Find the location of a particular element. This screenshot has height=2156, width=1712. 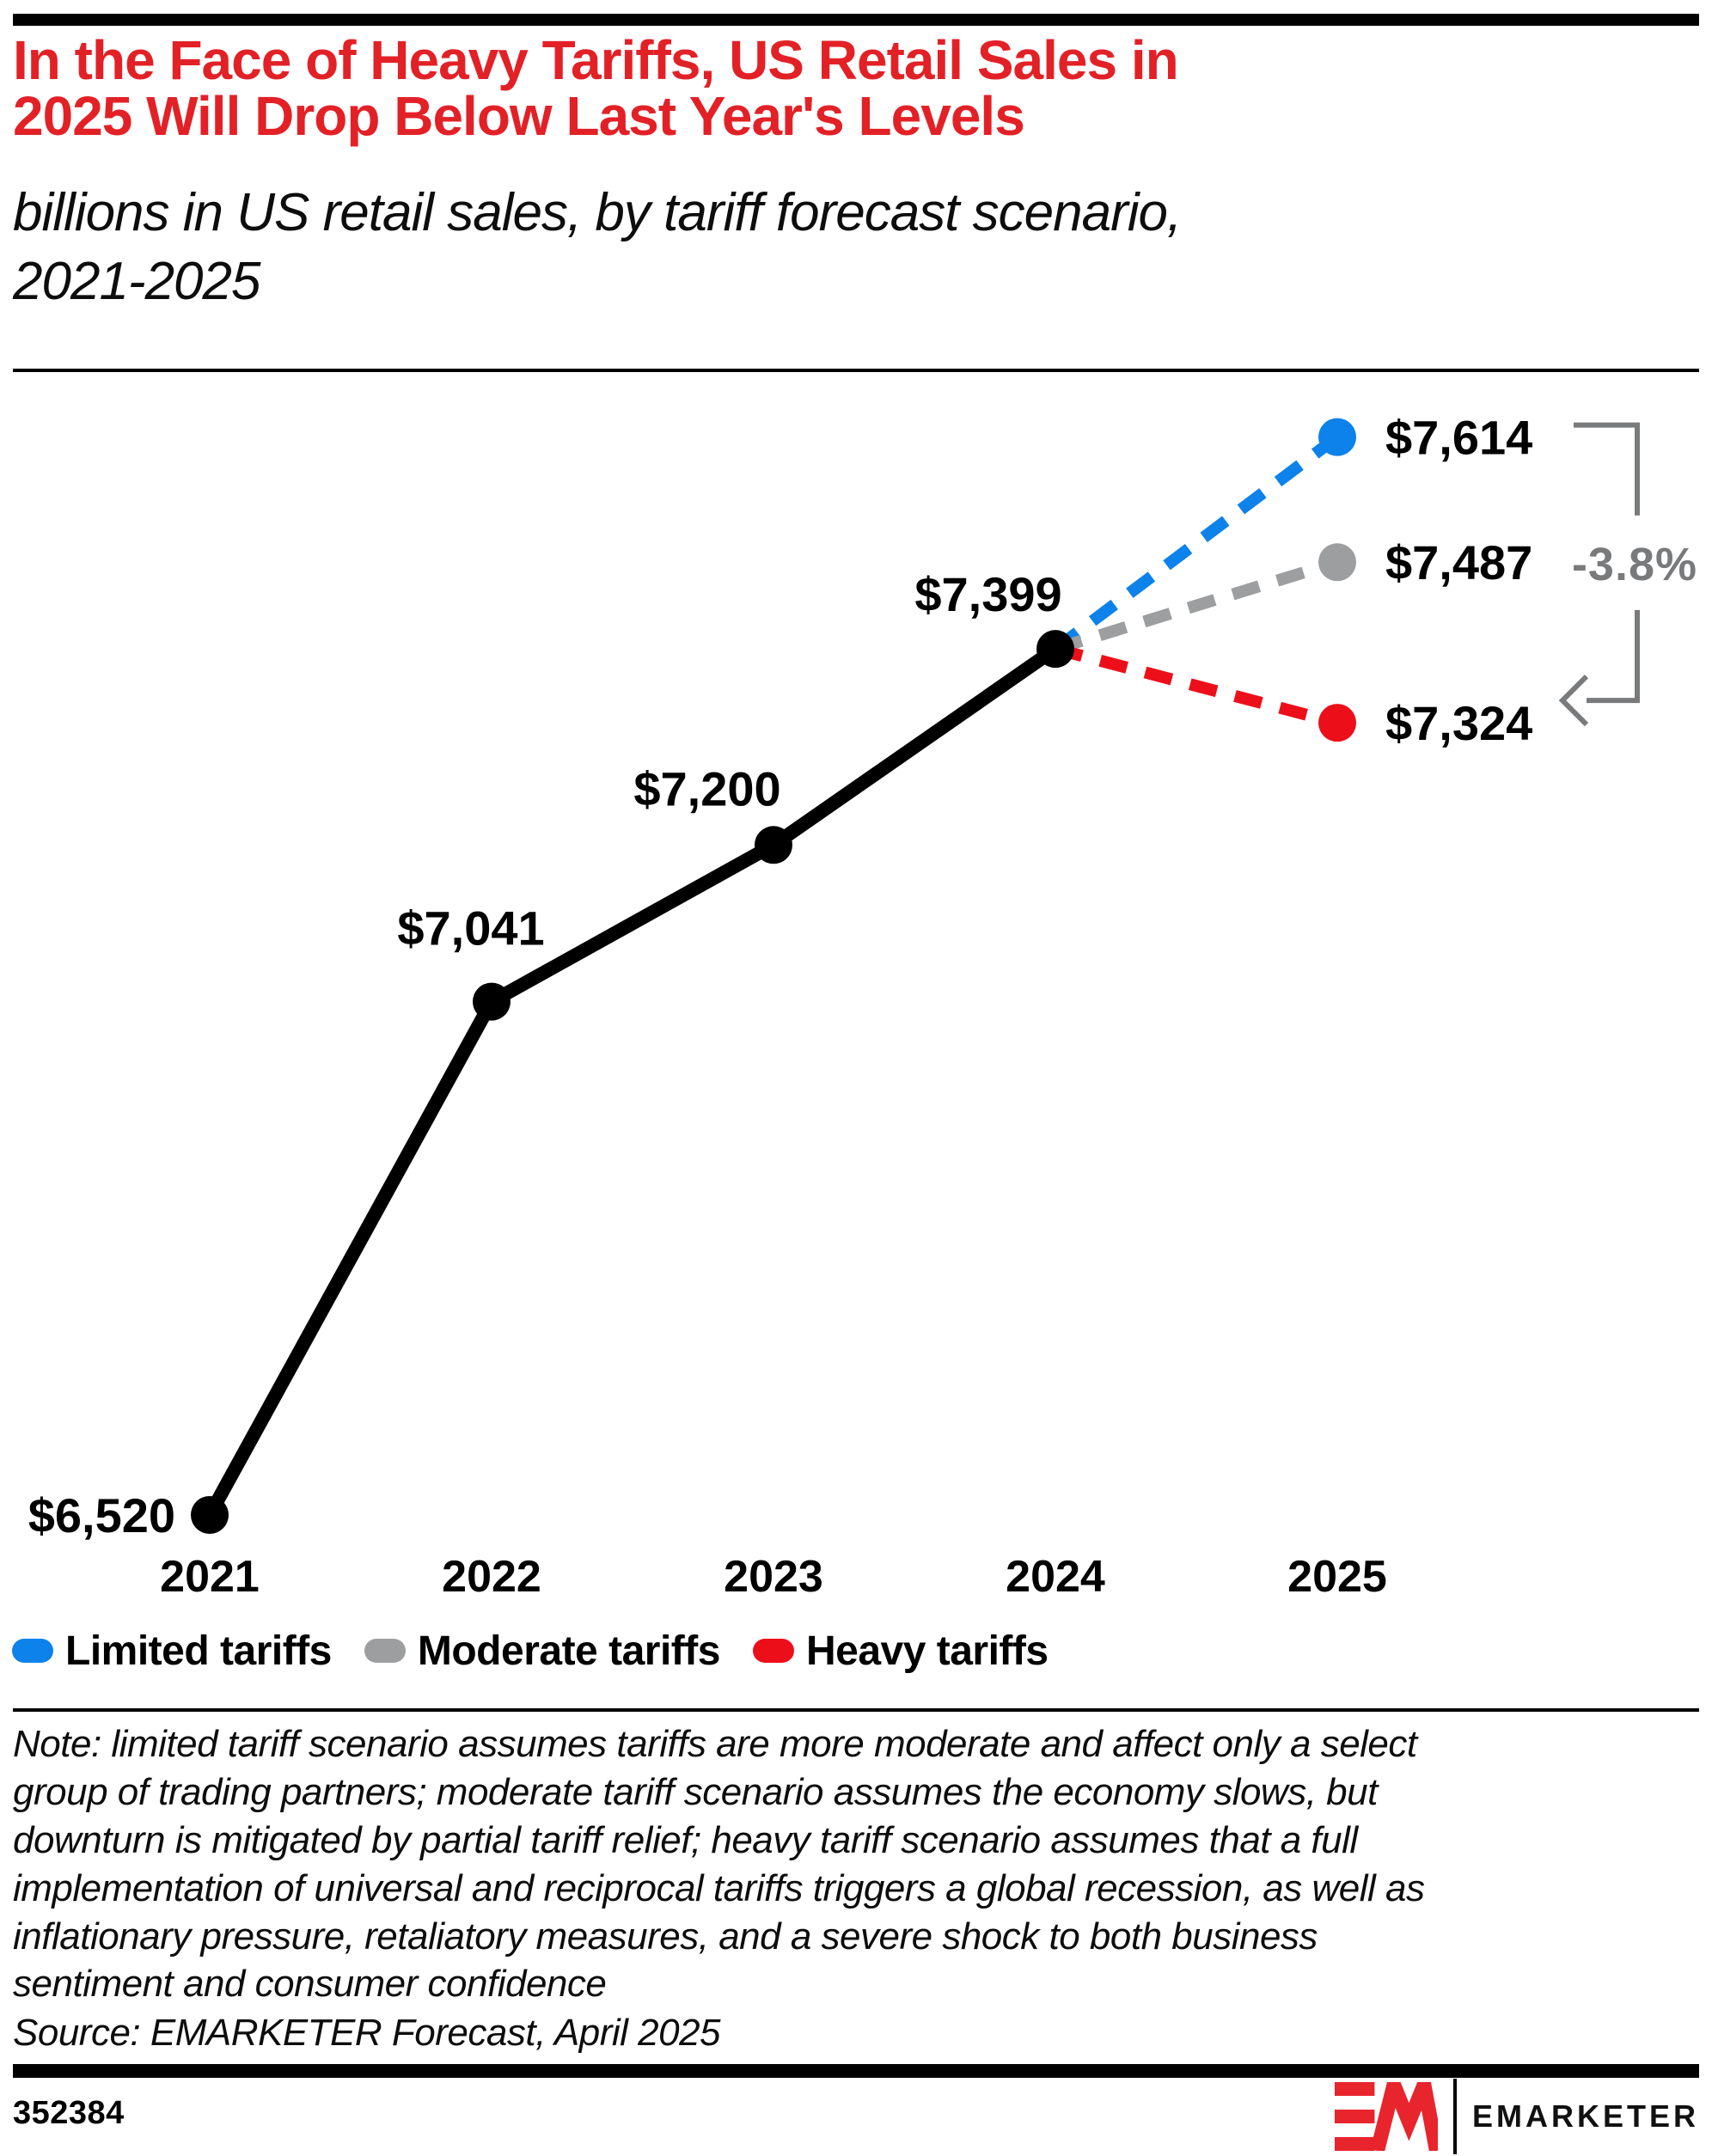

legend-label-limited: Limited tariffs is located at coordinates (198, 1651).